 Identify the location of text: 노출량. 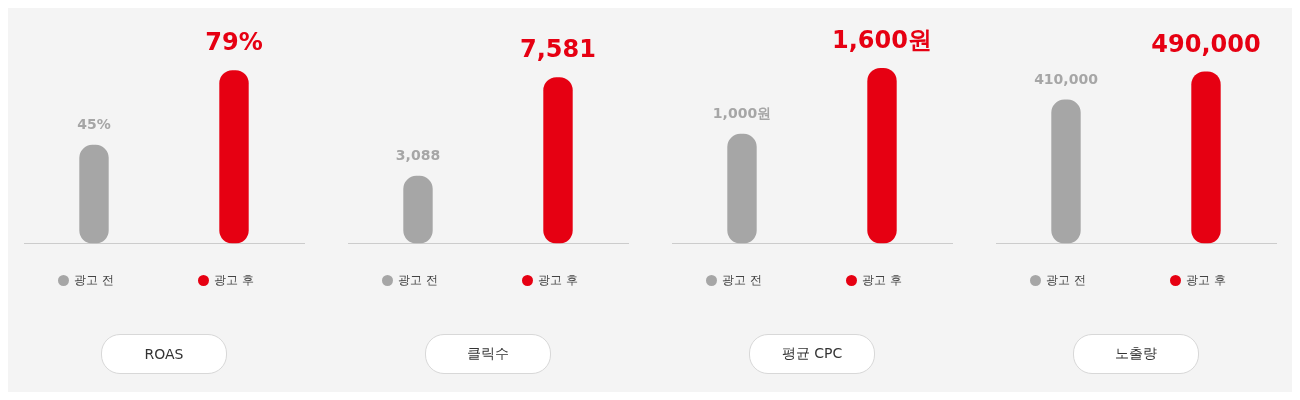
(1136, 354).